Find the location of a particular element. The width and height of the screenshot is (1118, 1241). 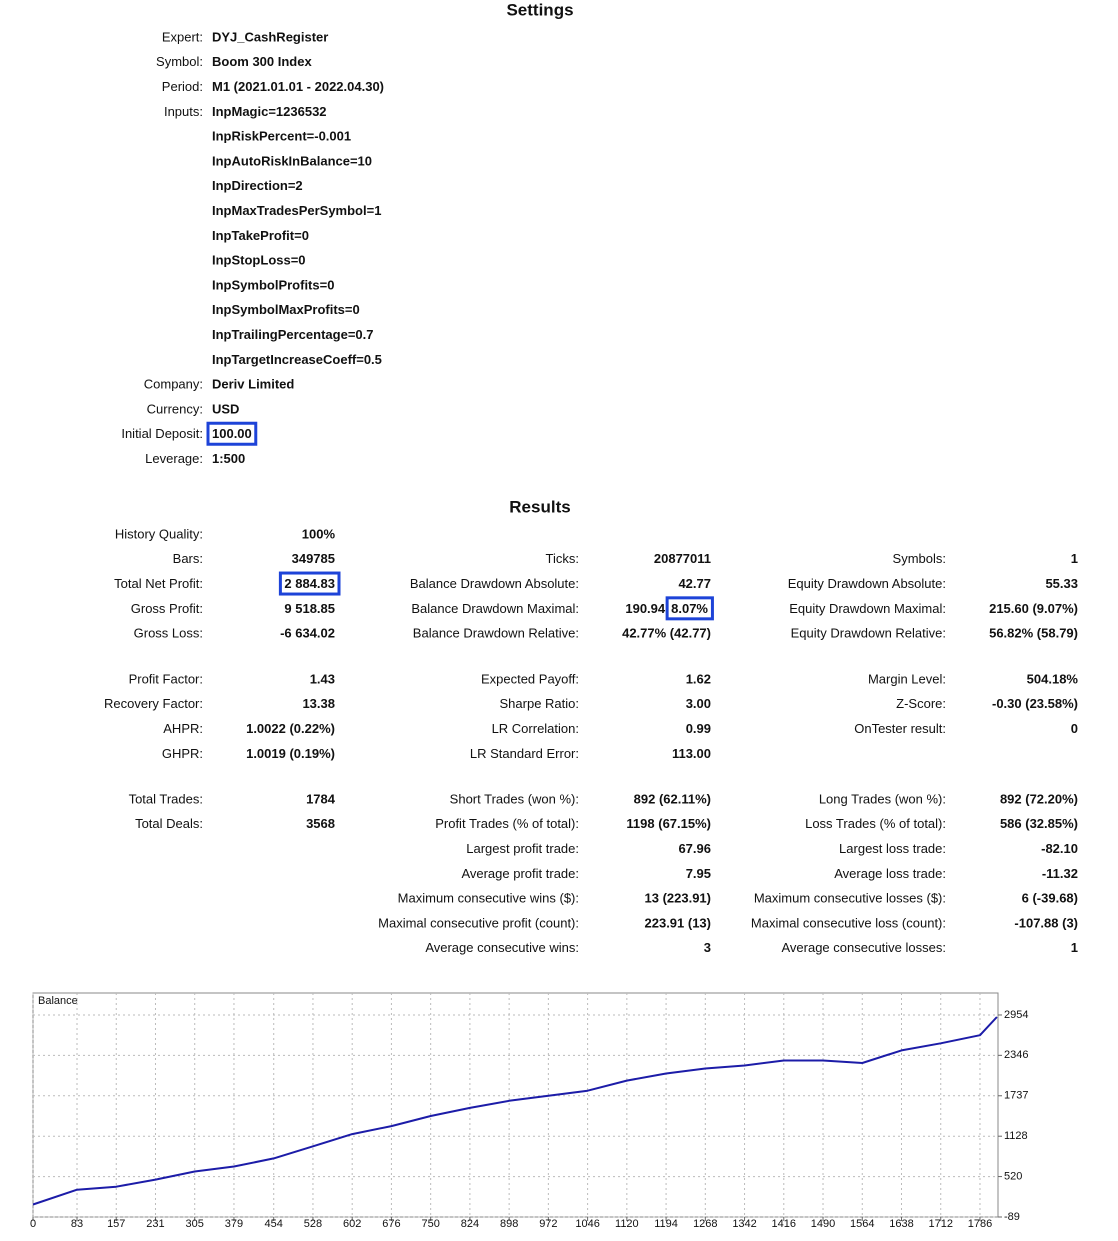

result-value: -6 634.02 is located at coordinates (307, 633).